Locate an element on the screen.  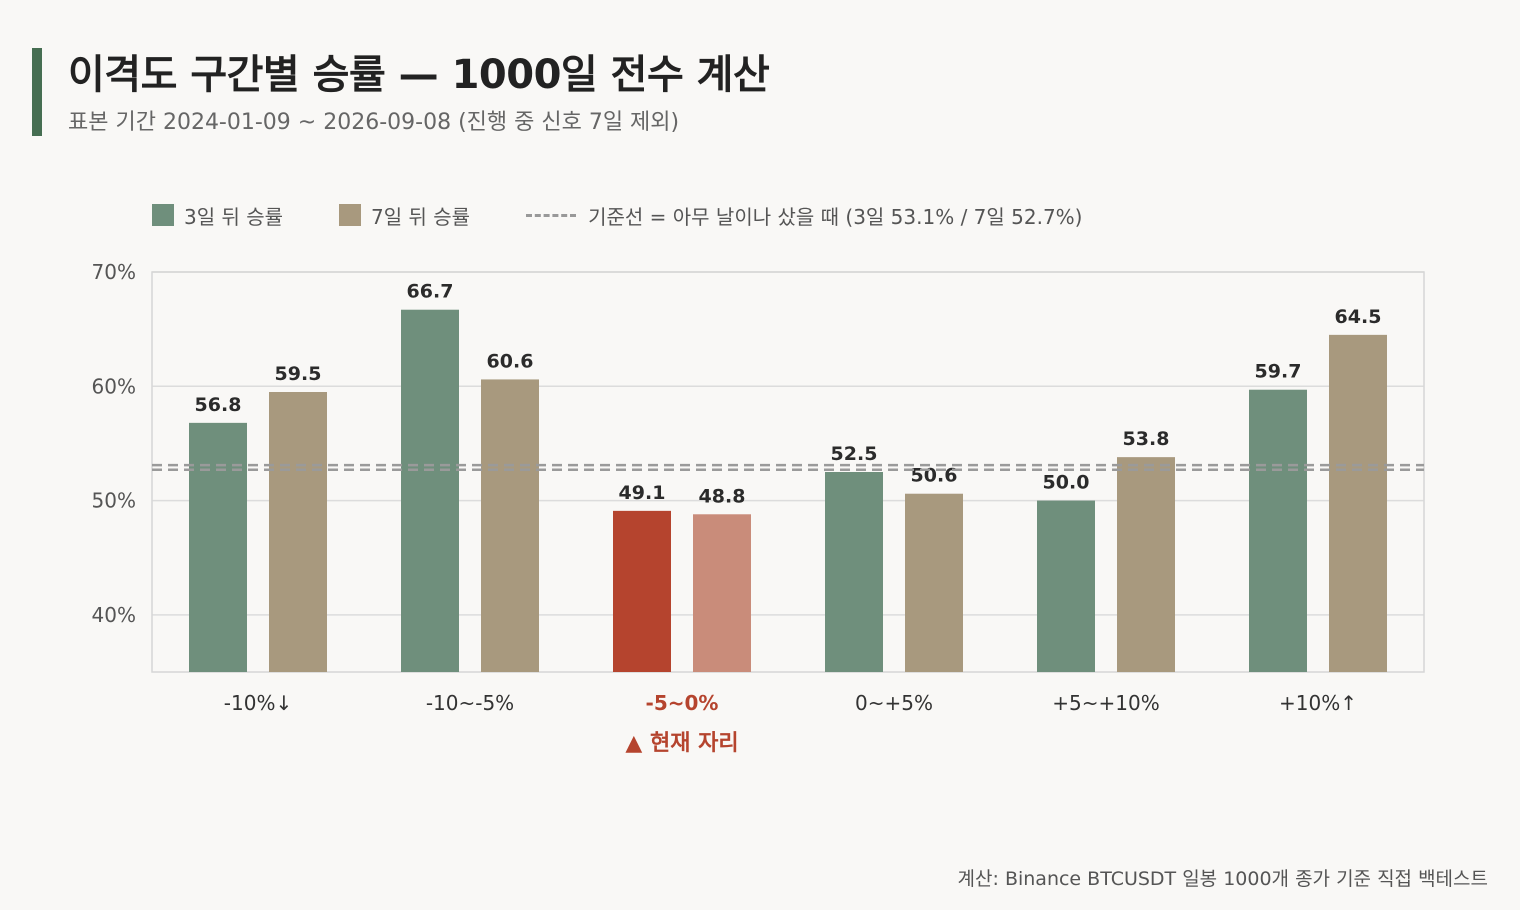
data-label-3day-4: 50.0 is located at coordinates (1066, 483).